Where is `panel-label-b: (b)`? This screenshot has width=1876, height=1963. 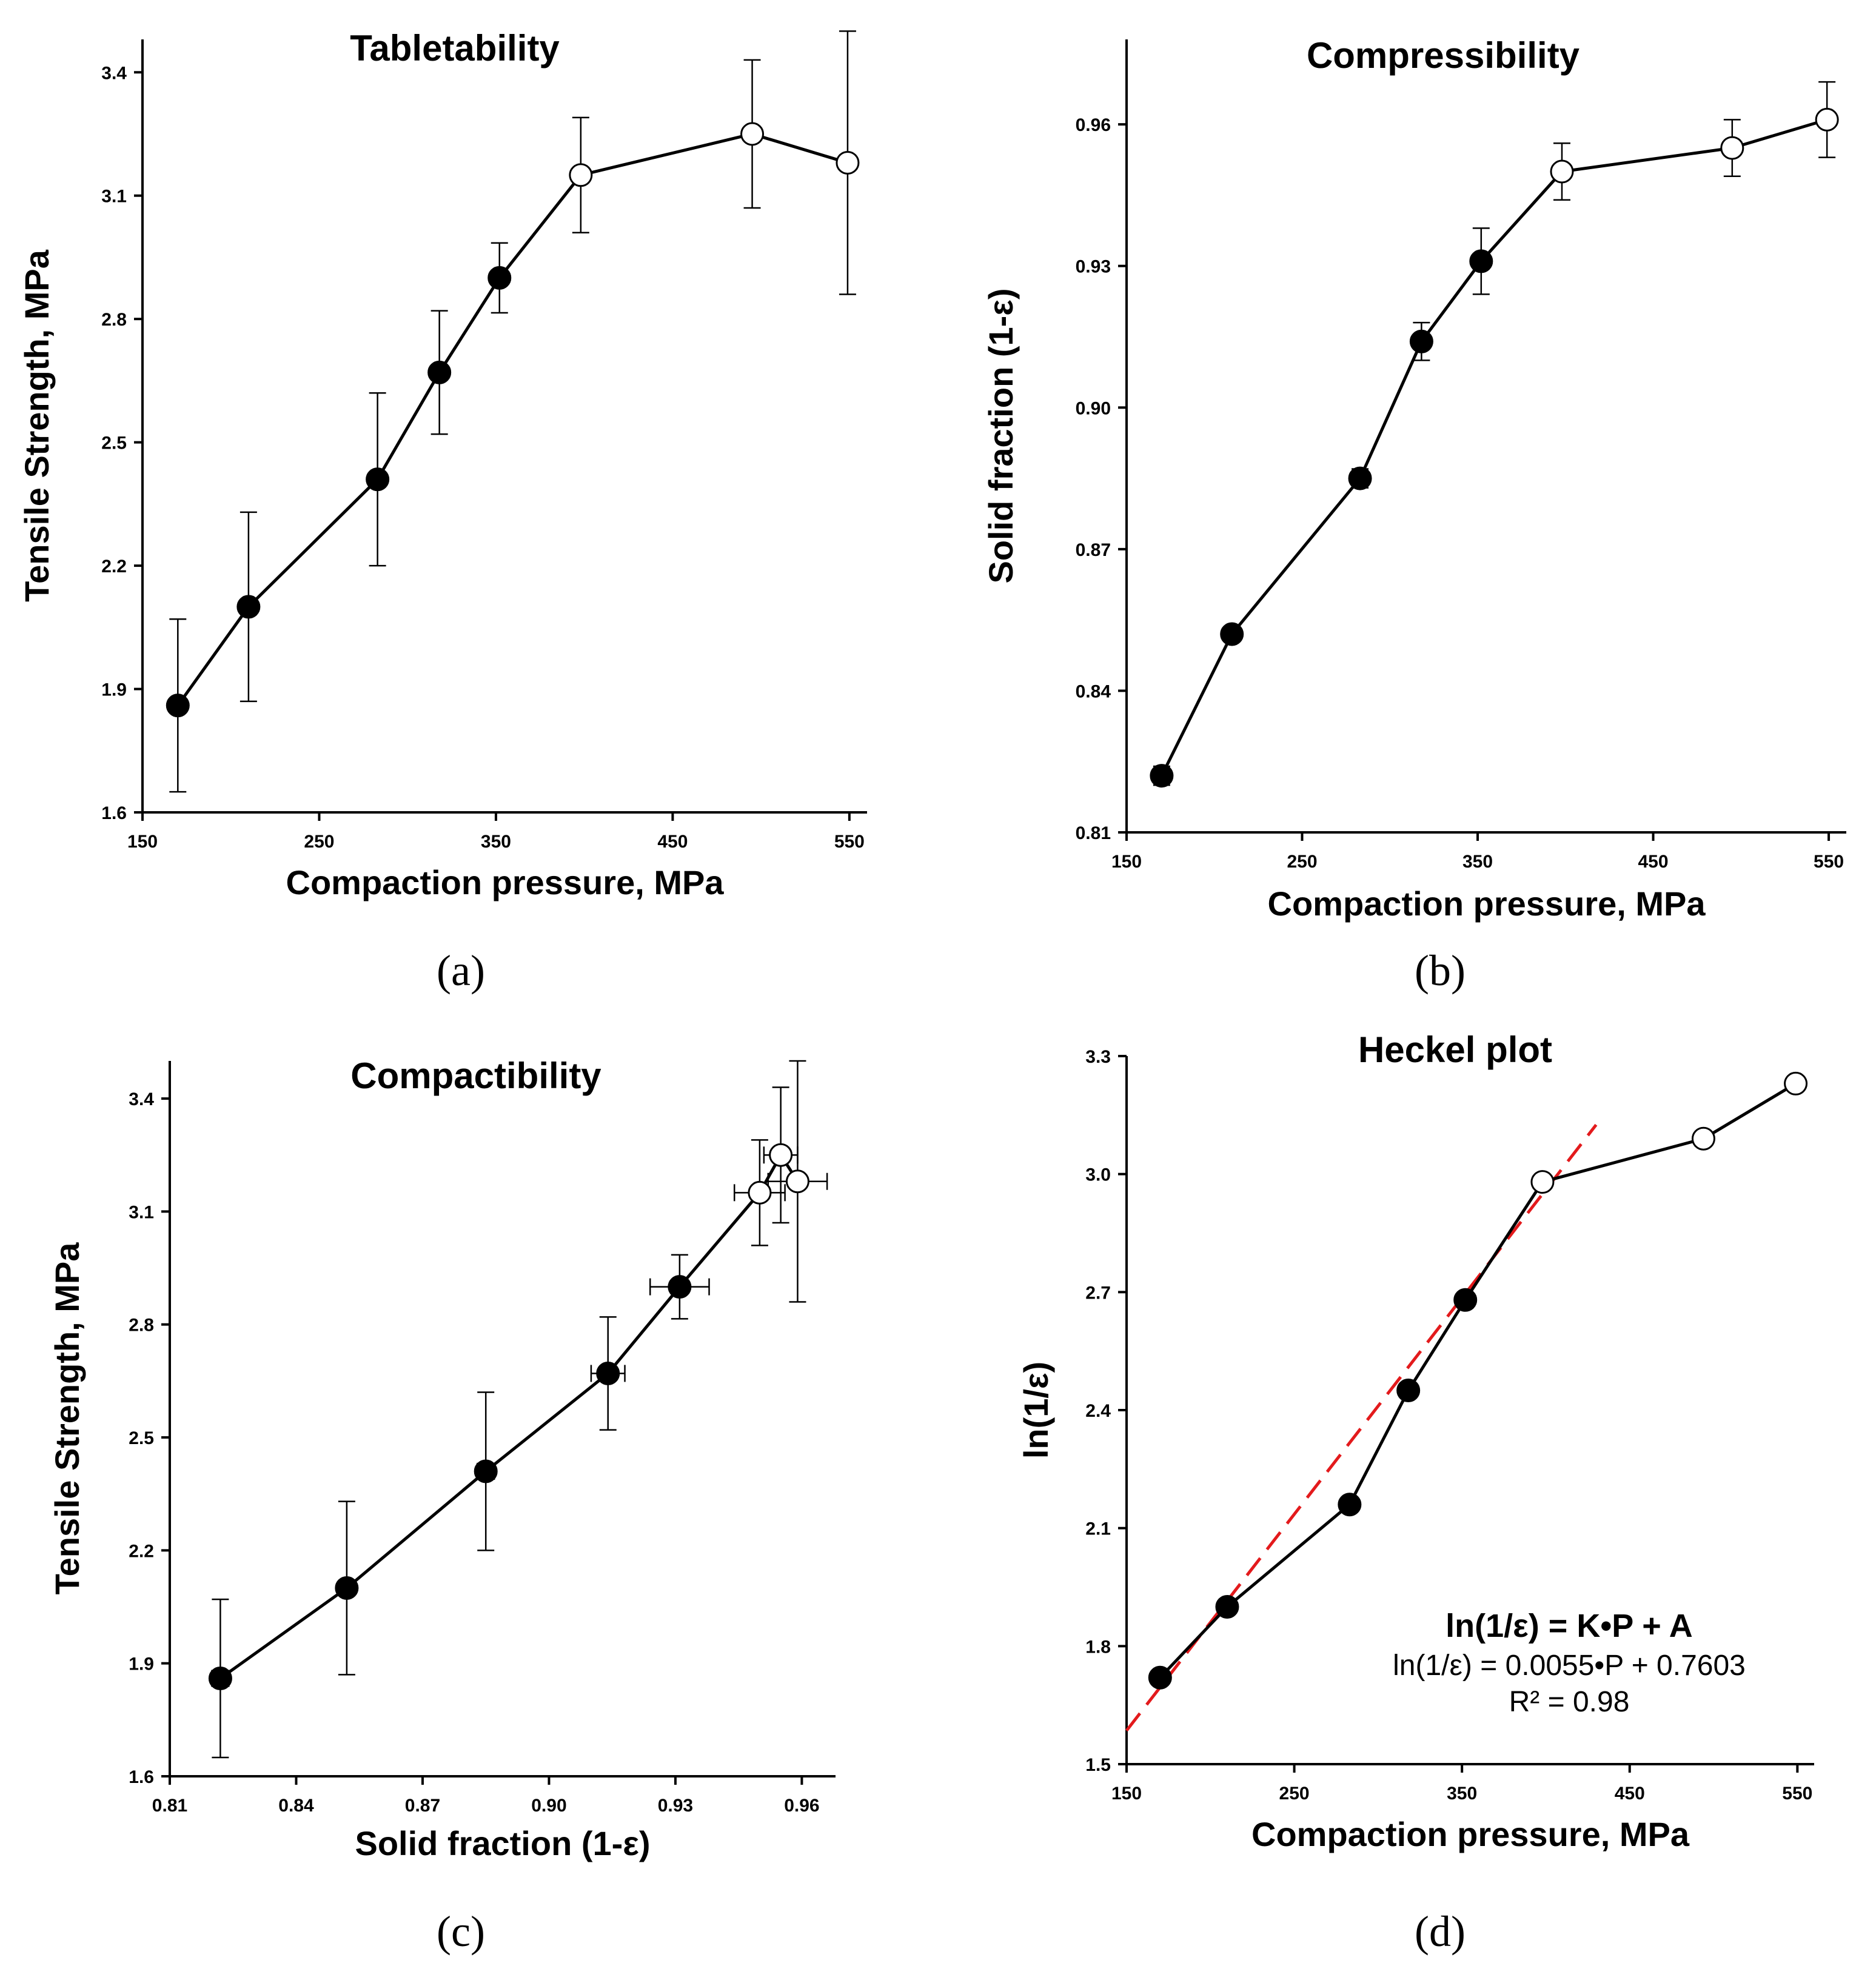 panel-label-b: (b) is located at coordinates (1440, 971).